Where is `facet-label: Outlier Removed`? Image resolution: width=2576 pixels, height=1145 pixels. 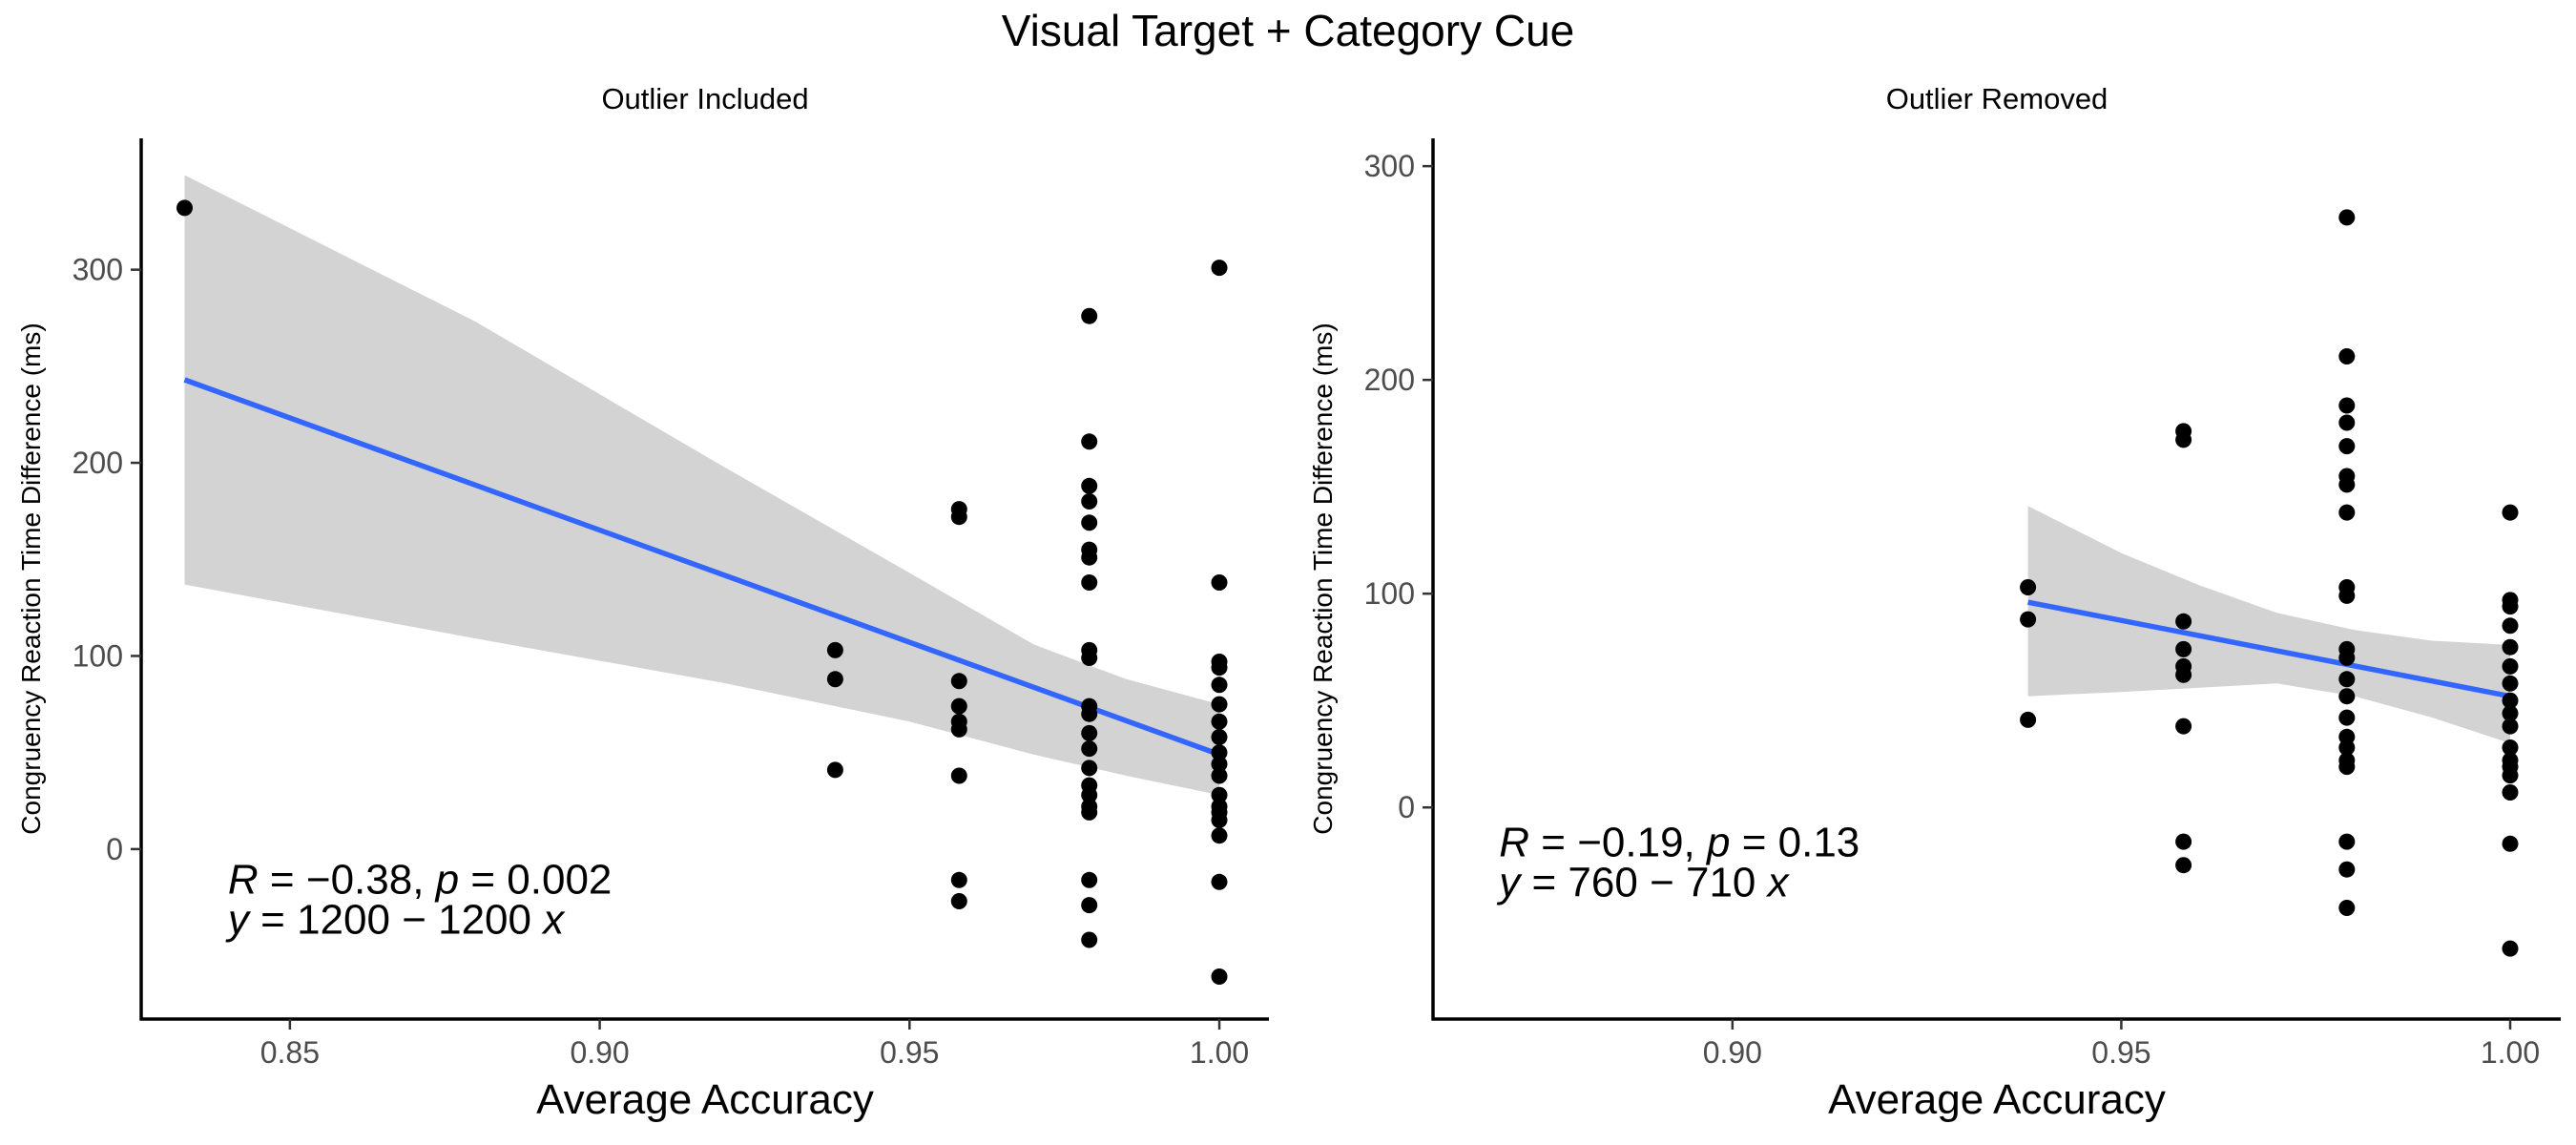 facet-label: Outlier Removed is located at coordinates (1997, 99).